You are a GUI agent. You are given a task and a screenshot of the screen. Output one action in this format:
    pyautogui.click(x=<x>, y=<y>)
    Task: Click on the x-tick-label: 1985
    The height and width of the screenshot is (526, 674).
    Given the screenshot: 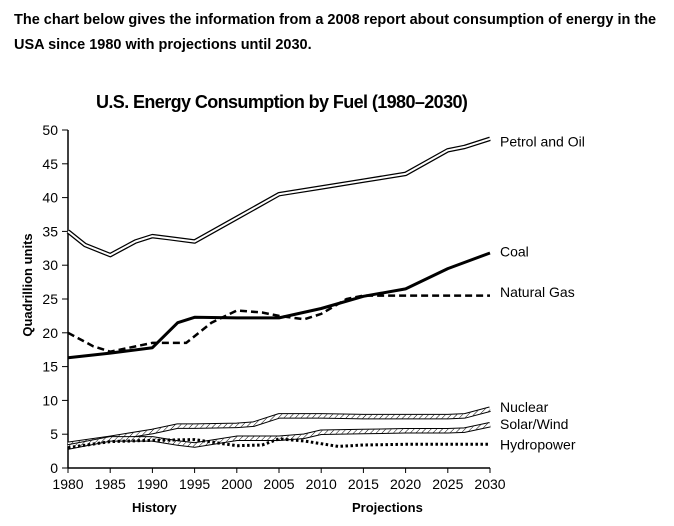 What is the action you would take?
    pyautogui.click(x=110, y=484)
    